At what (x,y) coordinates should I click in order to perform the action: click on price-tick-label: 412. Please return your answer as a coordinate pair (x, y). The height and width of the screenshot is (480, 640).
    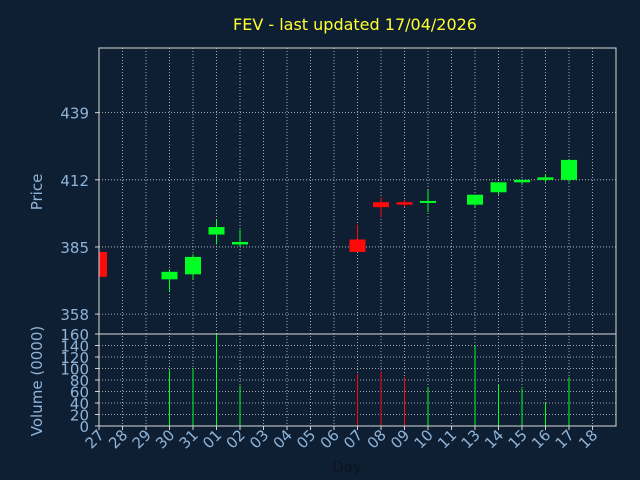
    Looking at the image, I should click on (74, 181).